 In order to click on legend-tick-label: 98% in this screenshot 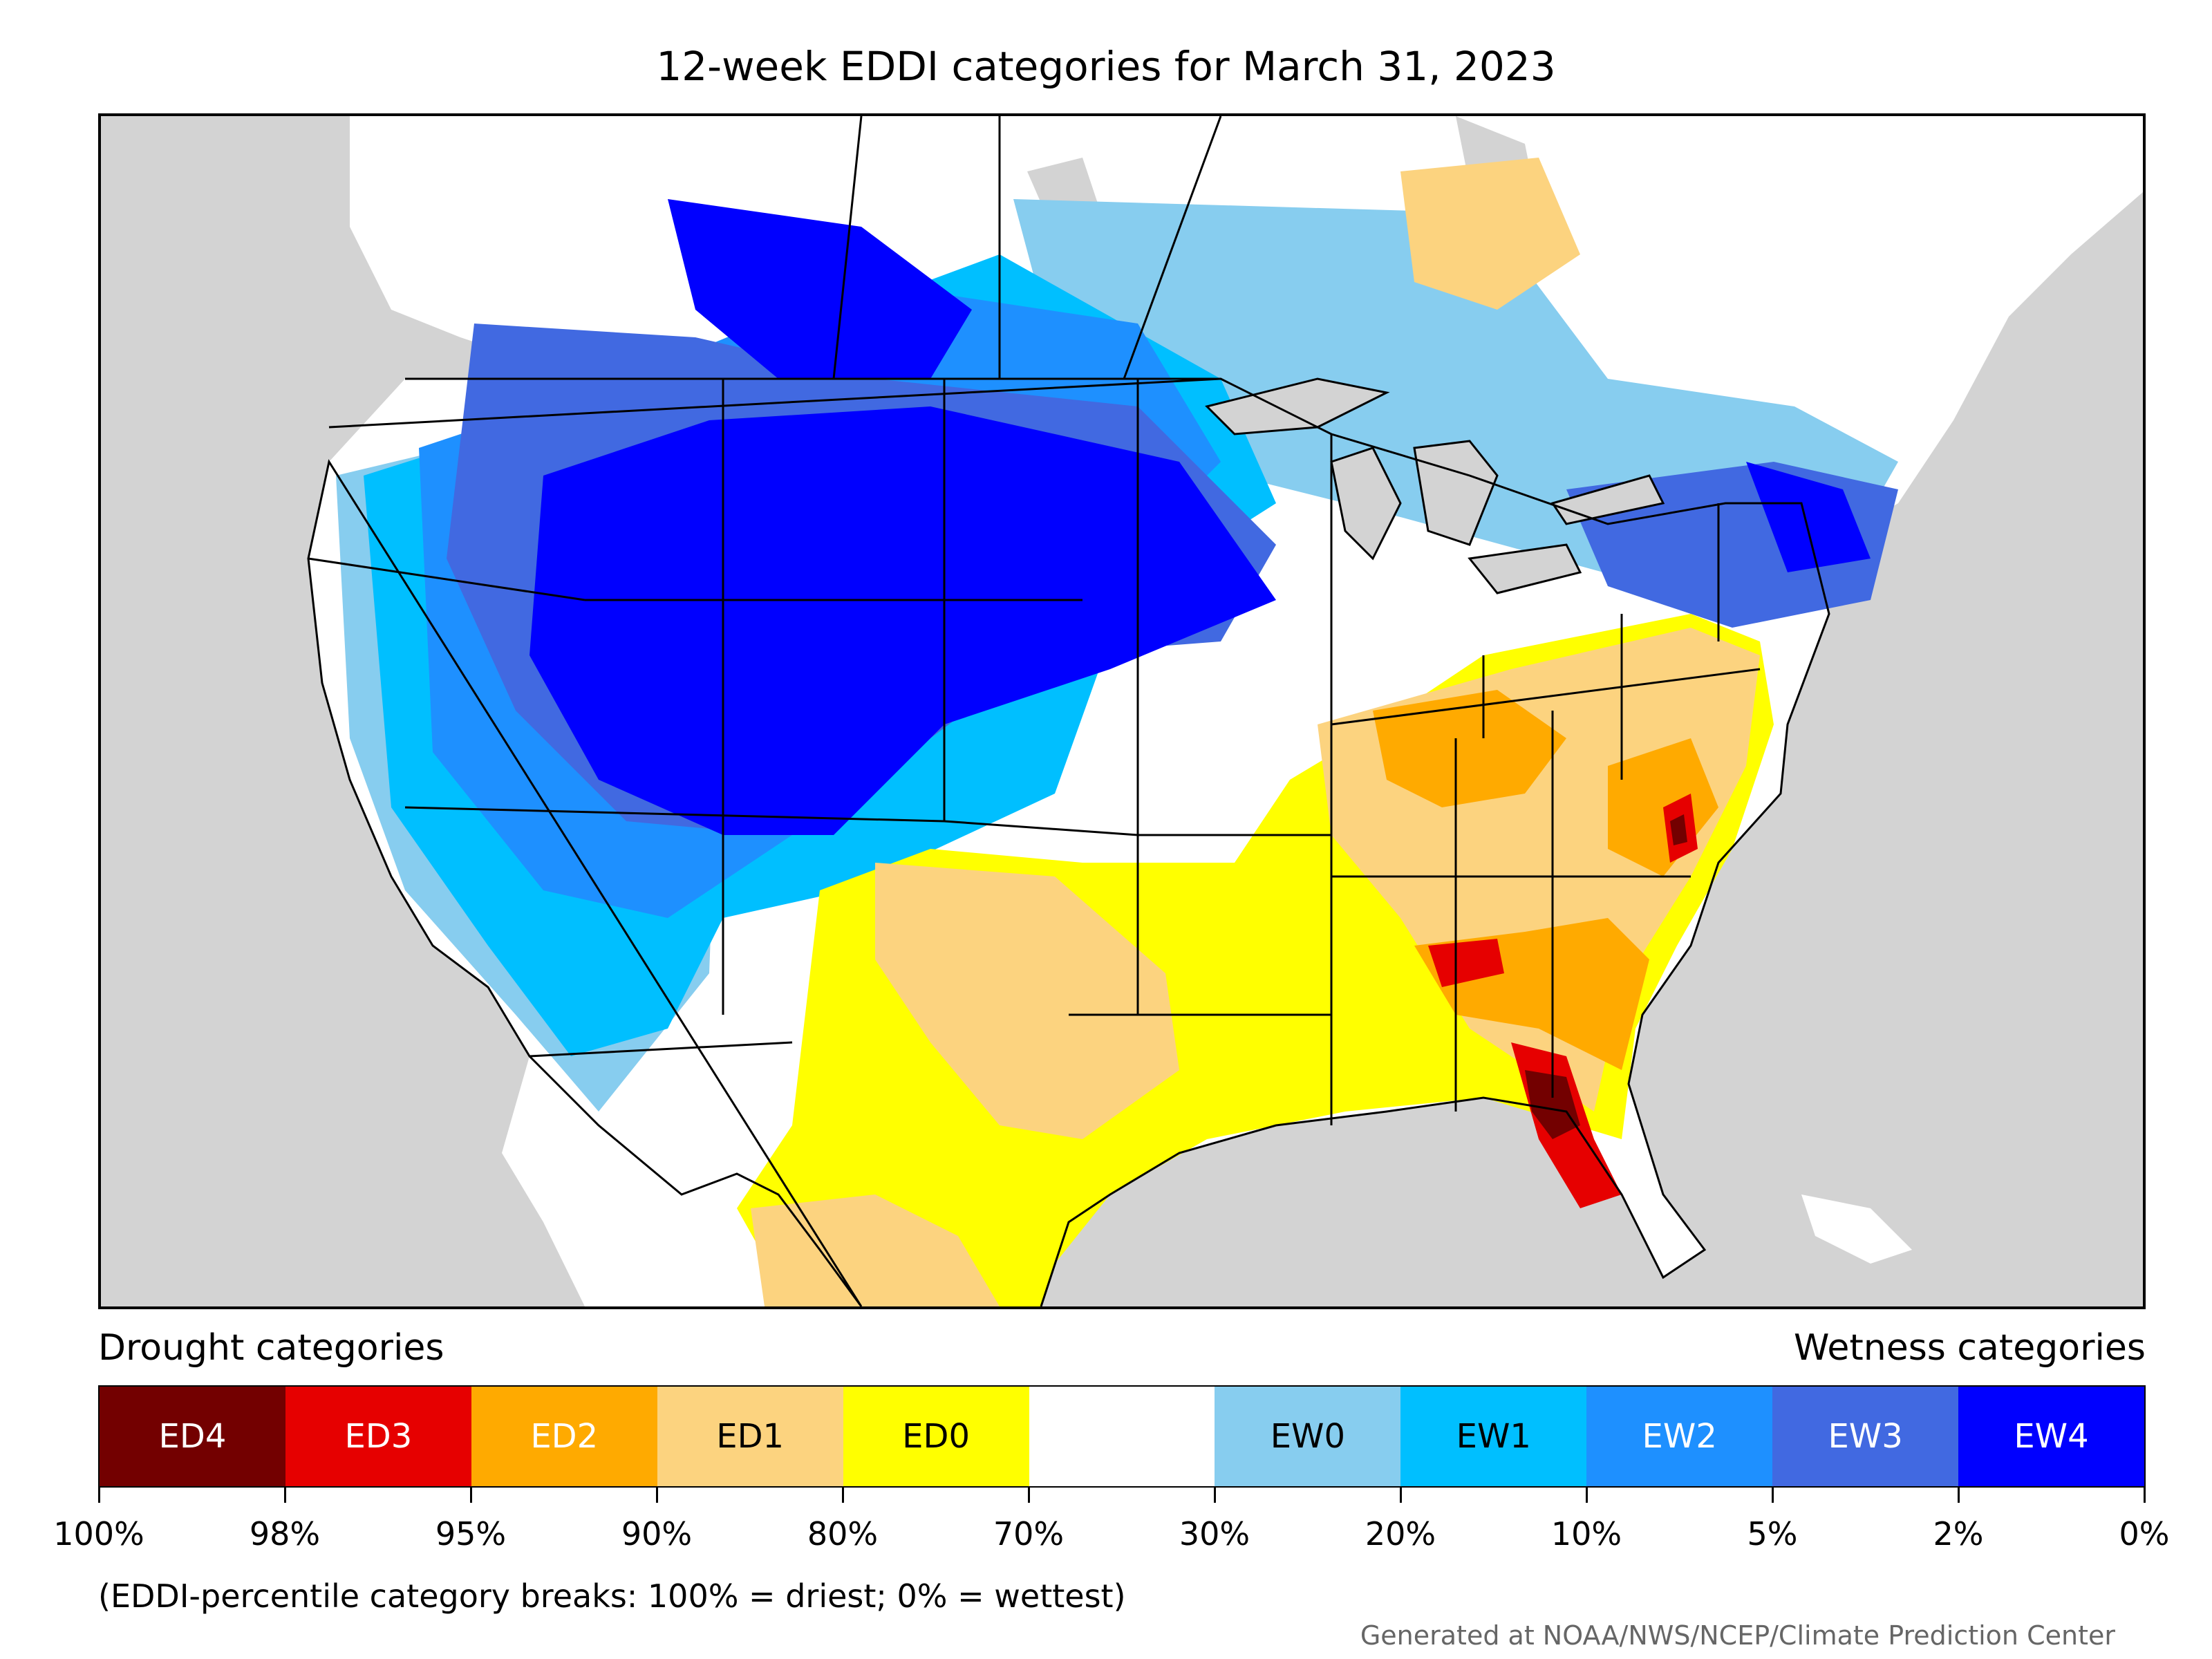, I will do `click(285, 1534)`.